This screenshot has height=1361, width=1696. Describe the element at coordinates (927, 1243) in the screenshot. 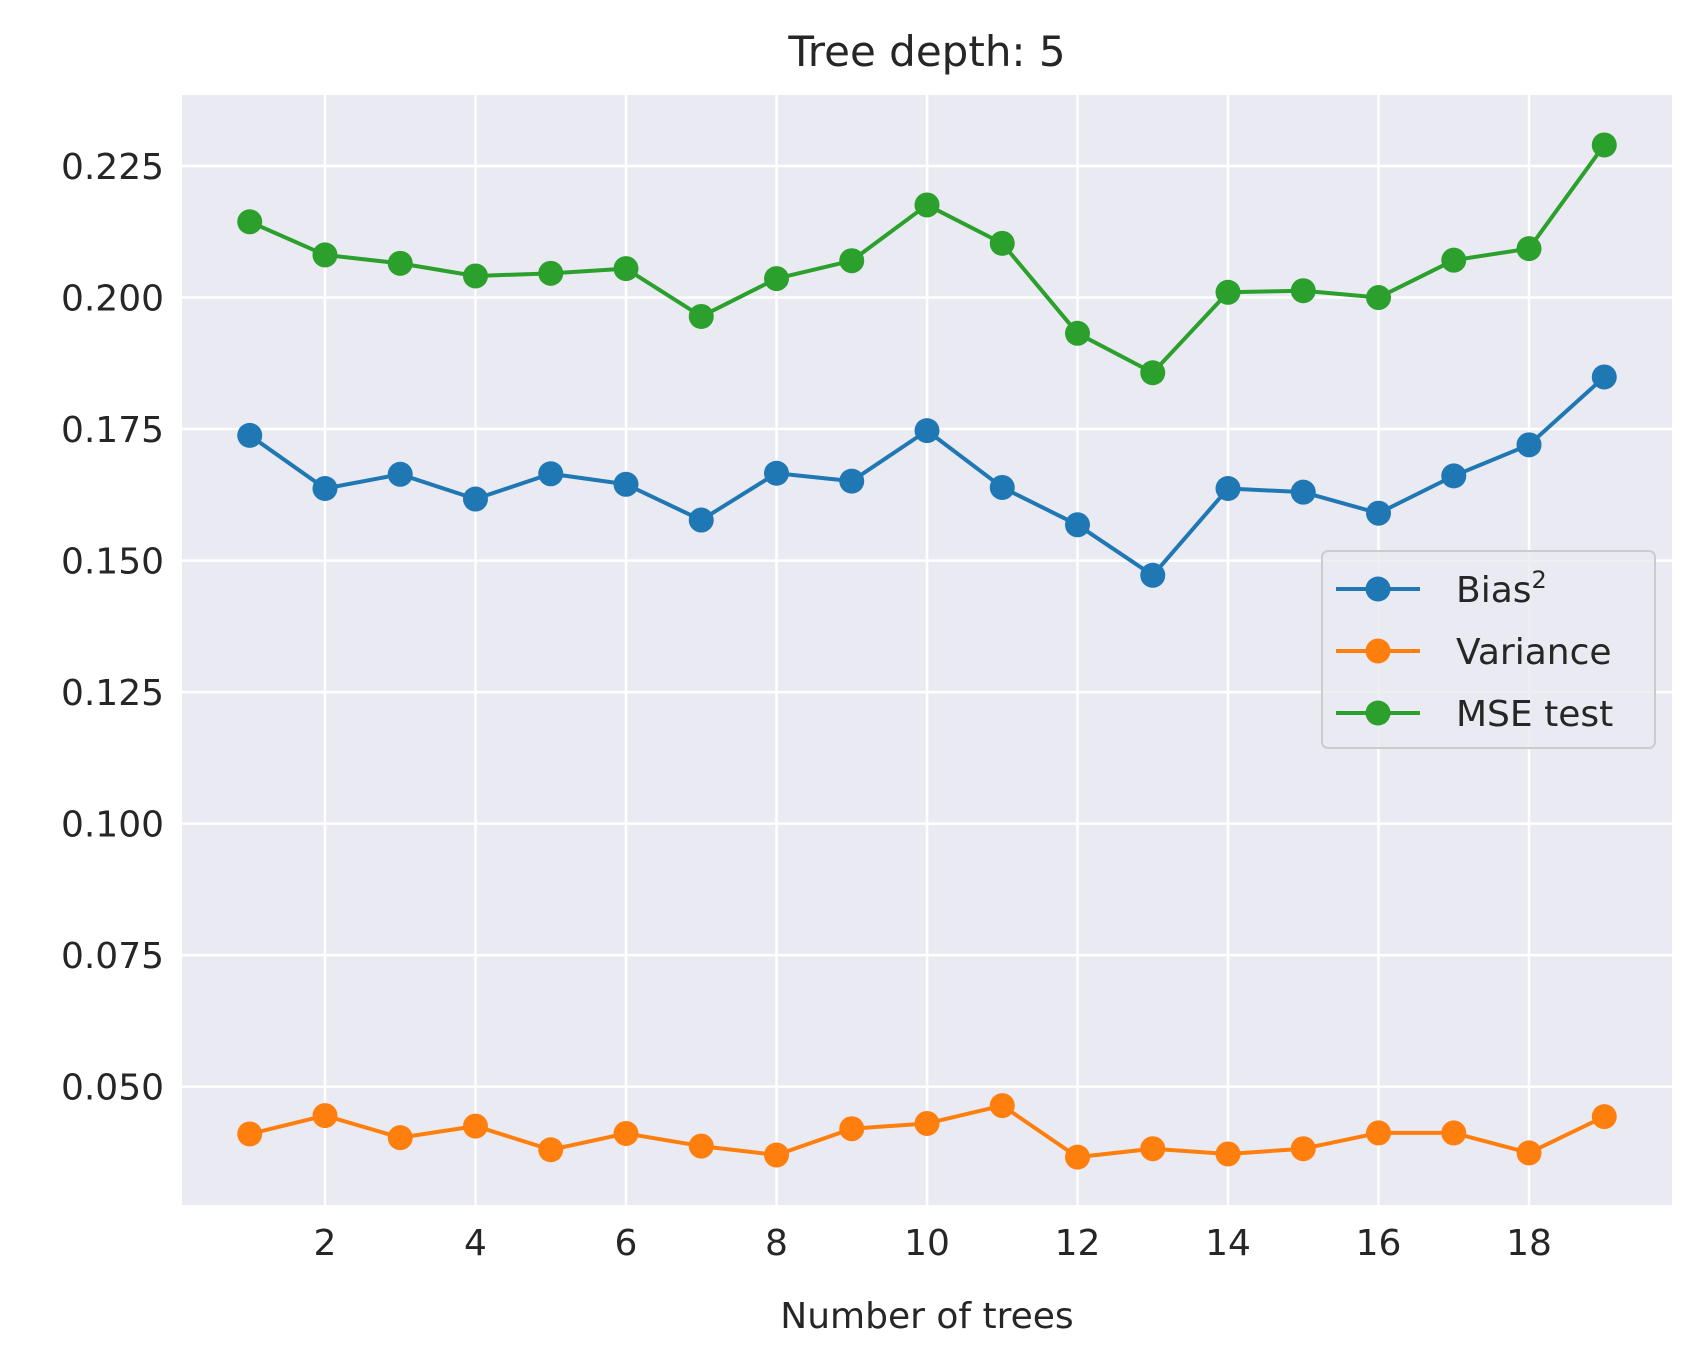

I see `x-tick-label: 10` at that location.